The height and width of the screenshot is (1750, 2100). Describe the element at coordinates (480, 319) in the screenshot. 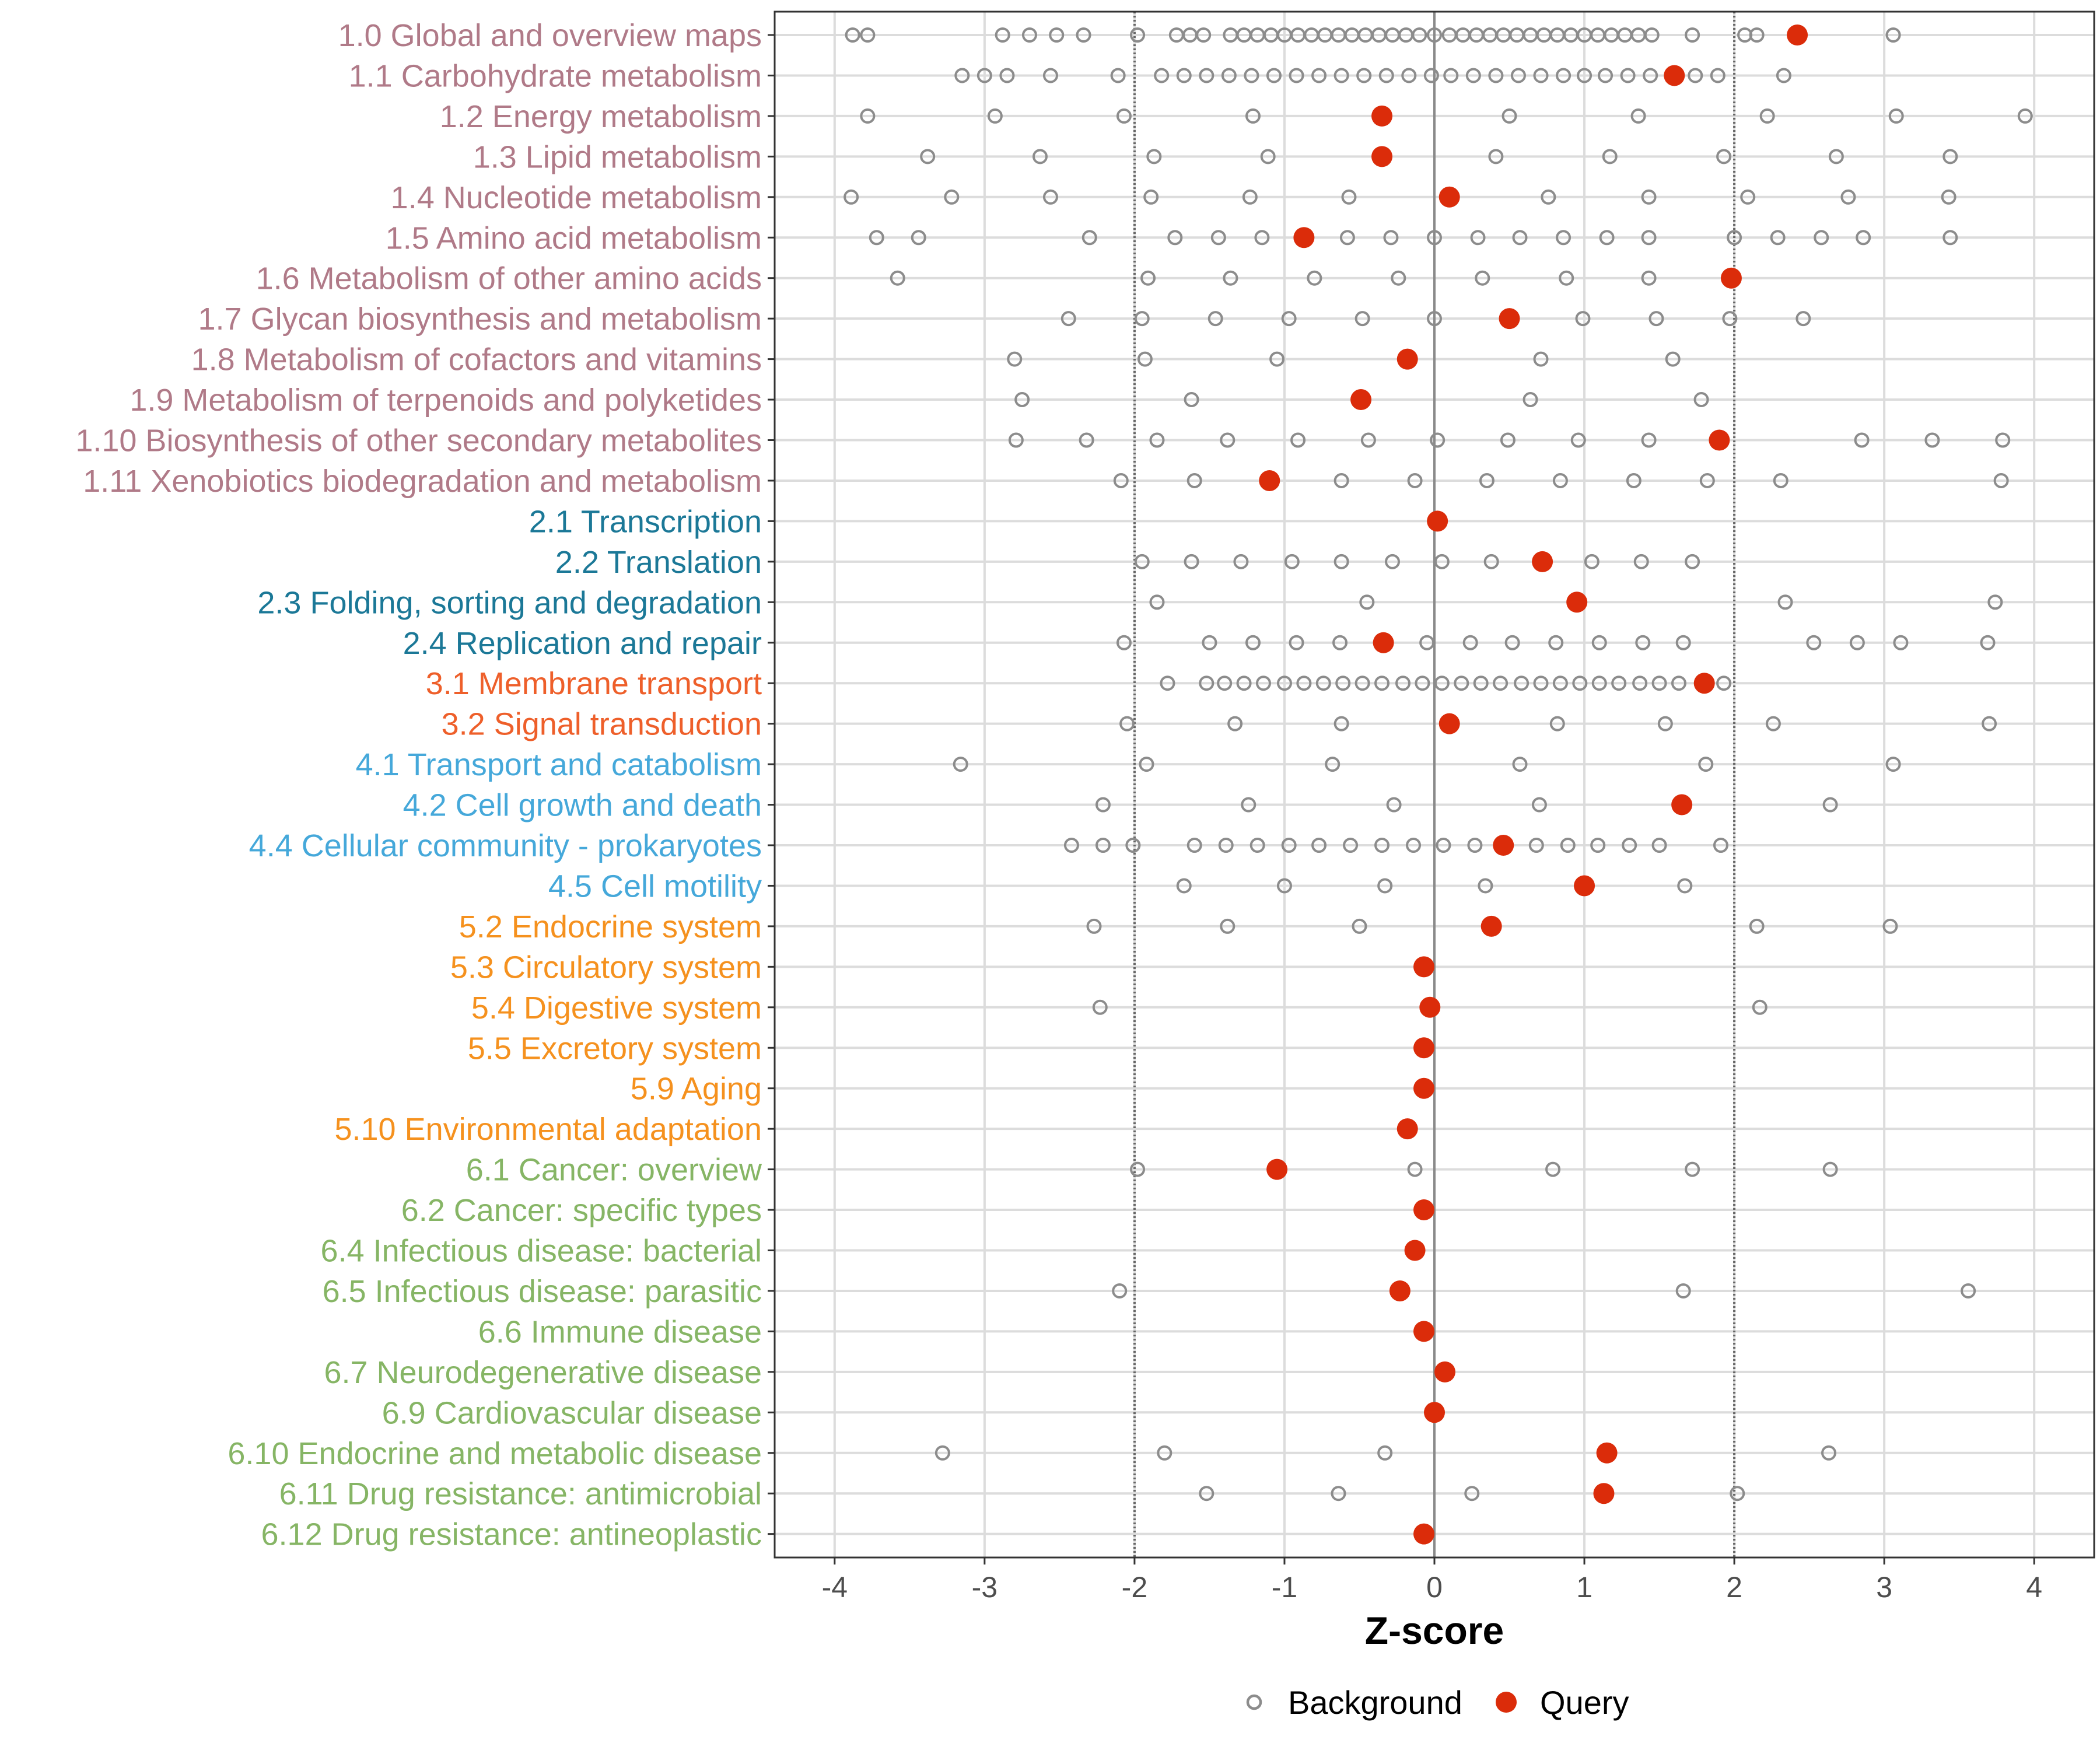

I see `y-tick-label: 1.7 Glycan biosynthesis and metabolism` at that location.